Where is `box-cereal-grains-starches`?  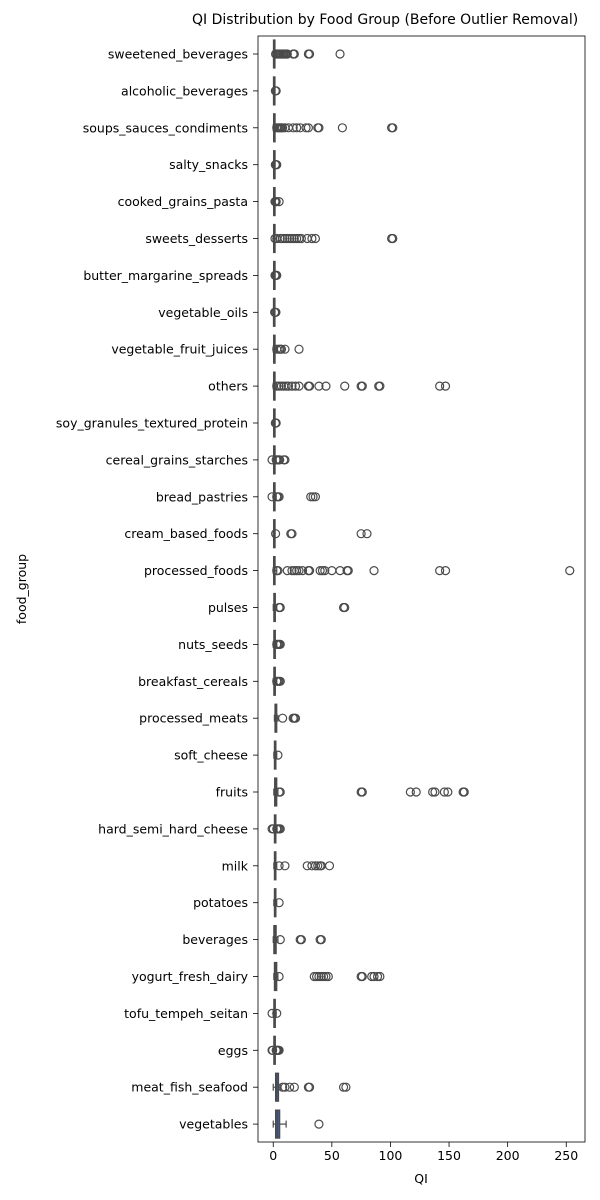 box-cereal-grains-starches is located at coordinates (278, 460).